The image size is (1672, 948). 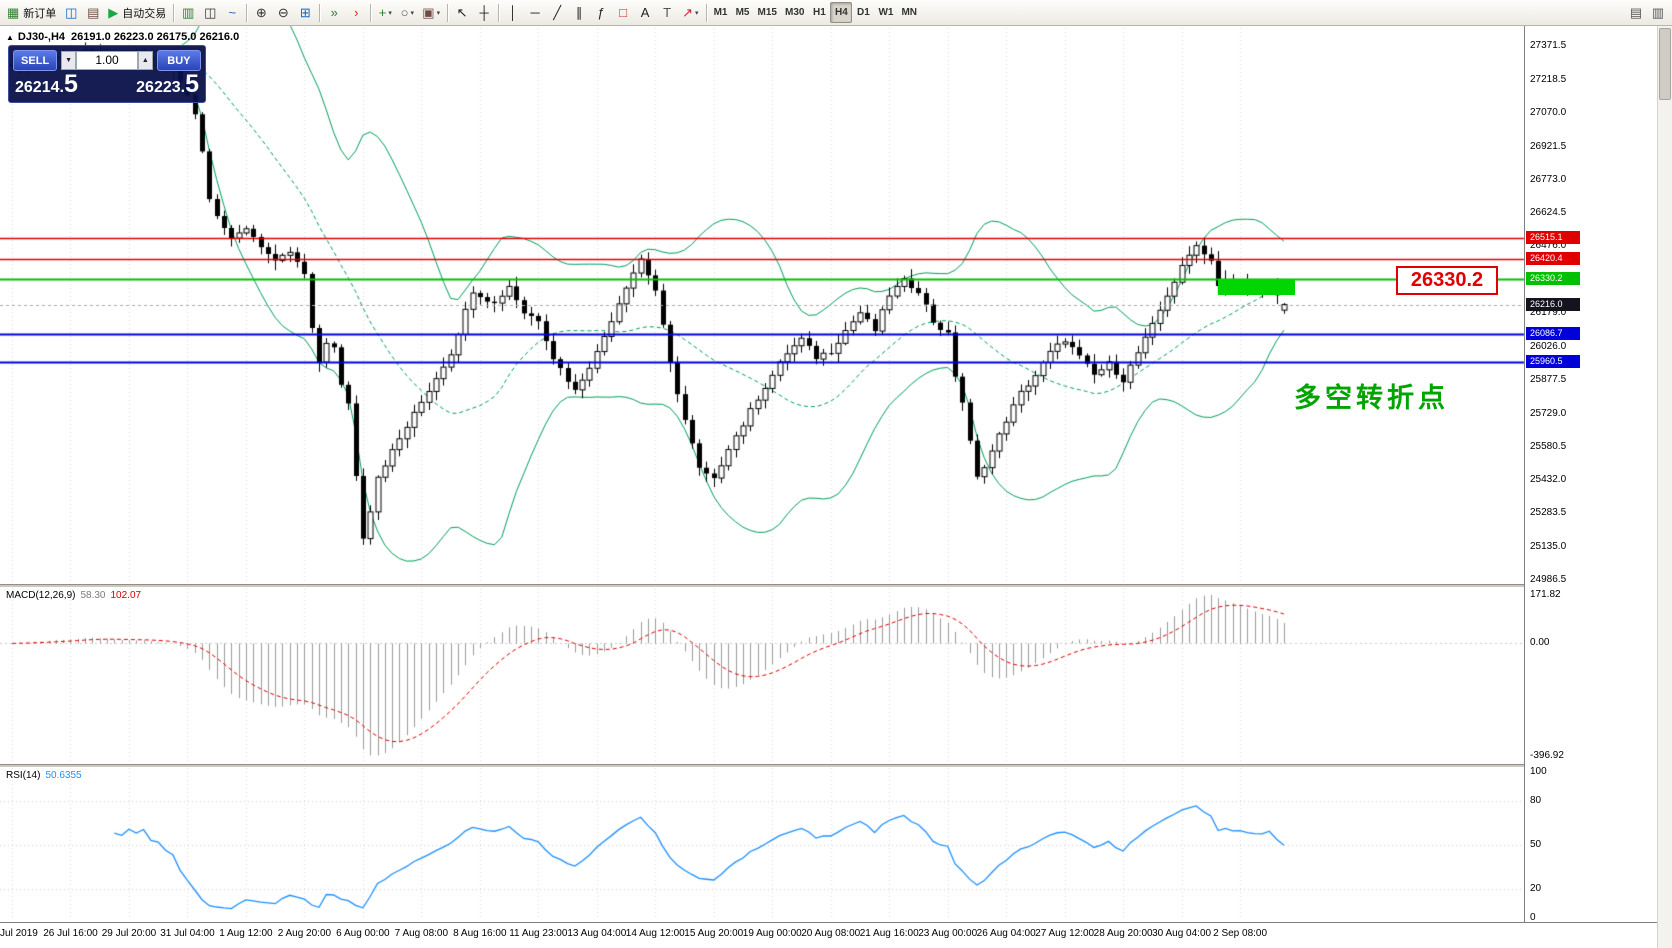 I want to click on timeframe-d1-label: D1, so click(x=863, y=12).